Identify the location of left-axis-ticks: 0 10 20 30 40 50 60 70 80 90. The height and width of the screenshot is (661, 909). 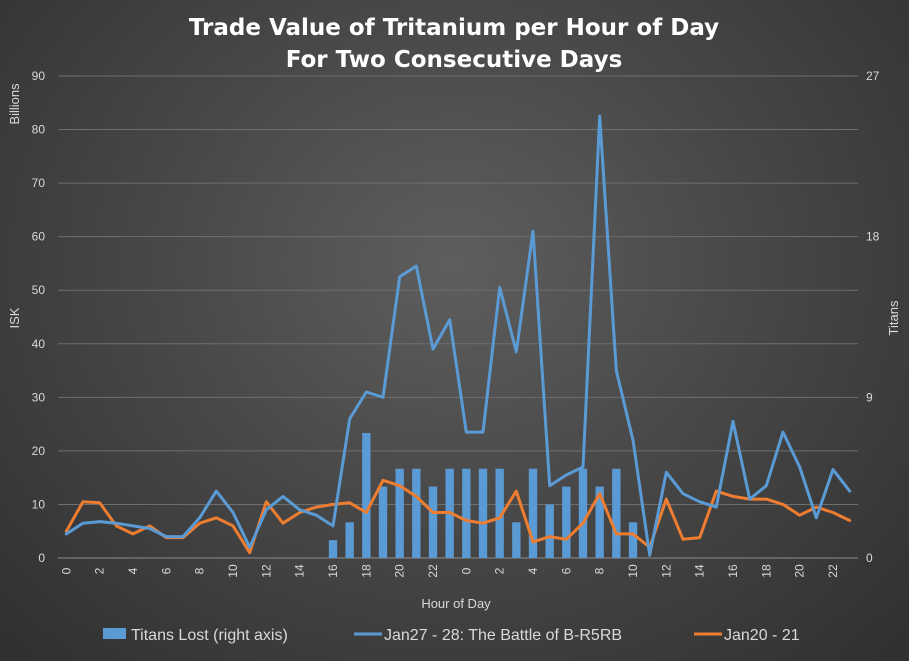
(39, 317).